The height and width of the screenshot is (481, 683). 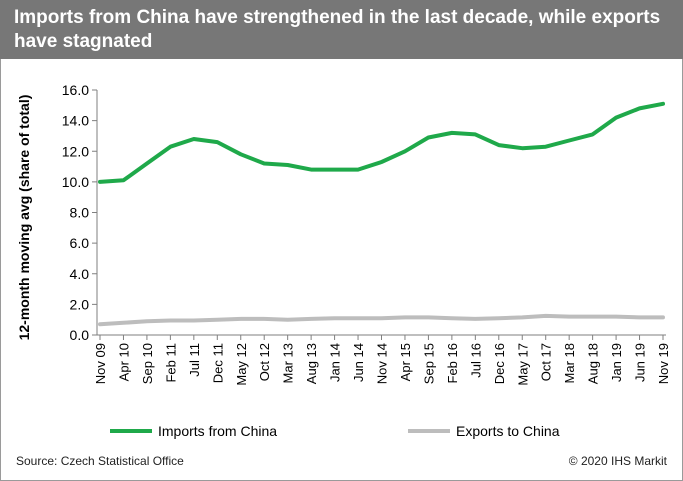 What do you see at coordinates (241, 364) in the screenshot?
I see `x-tick-label: May 12` at bounding box center [241, 364].